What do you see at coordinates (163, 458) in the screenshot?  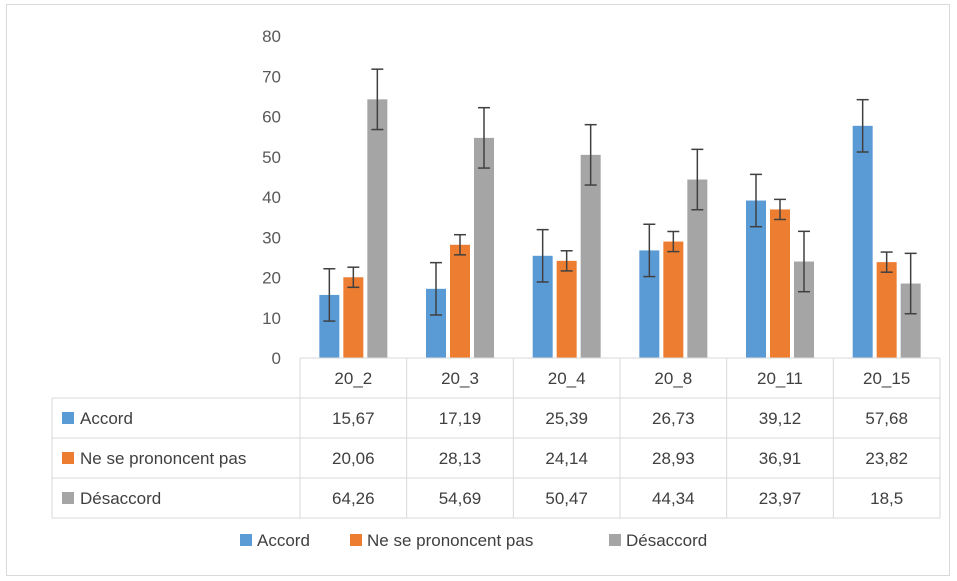 I see `table-row-label: Ne se prononcent pas` at bounding box center [163, 458].